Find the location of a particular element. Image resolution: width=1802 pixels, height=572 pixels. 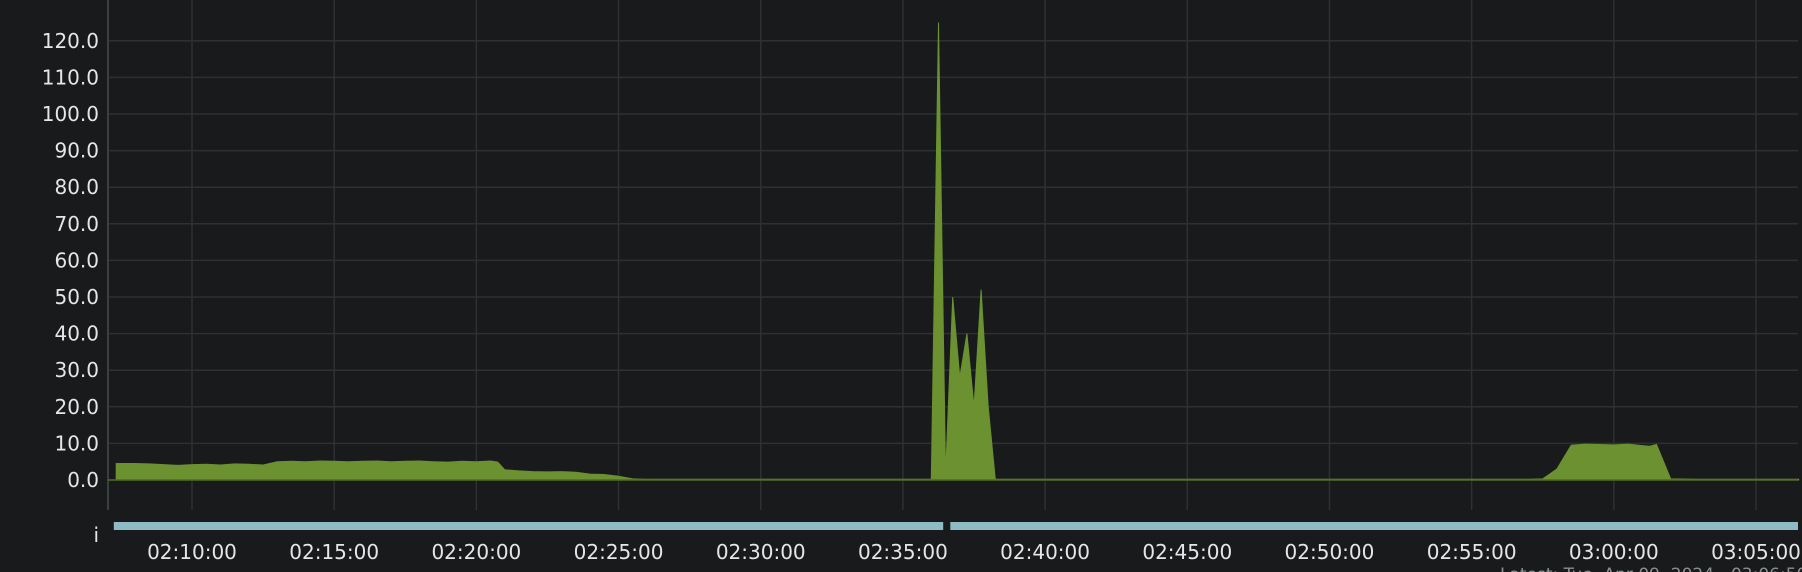

x-tick-label: 03:00:00 is located at coordinates (1614, 552).